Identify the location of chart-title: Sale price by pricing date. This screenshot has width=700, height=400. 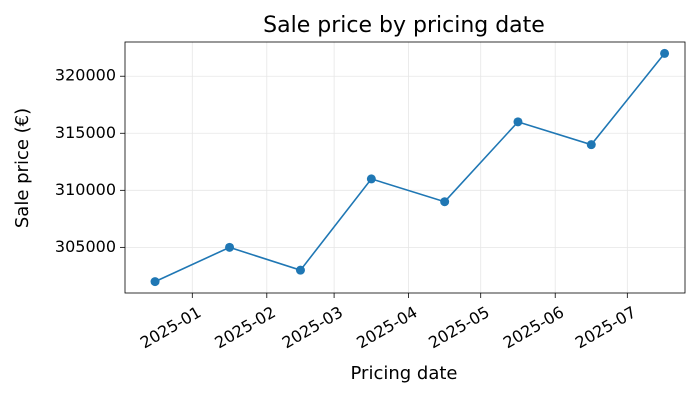
(404, 25).